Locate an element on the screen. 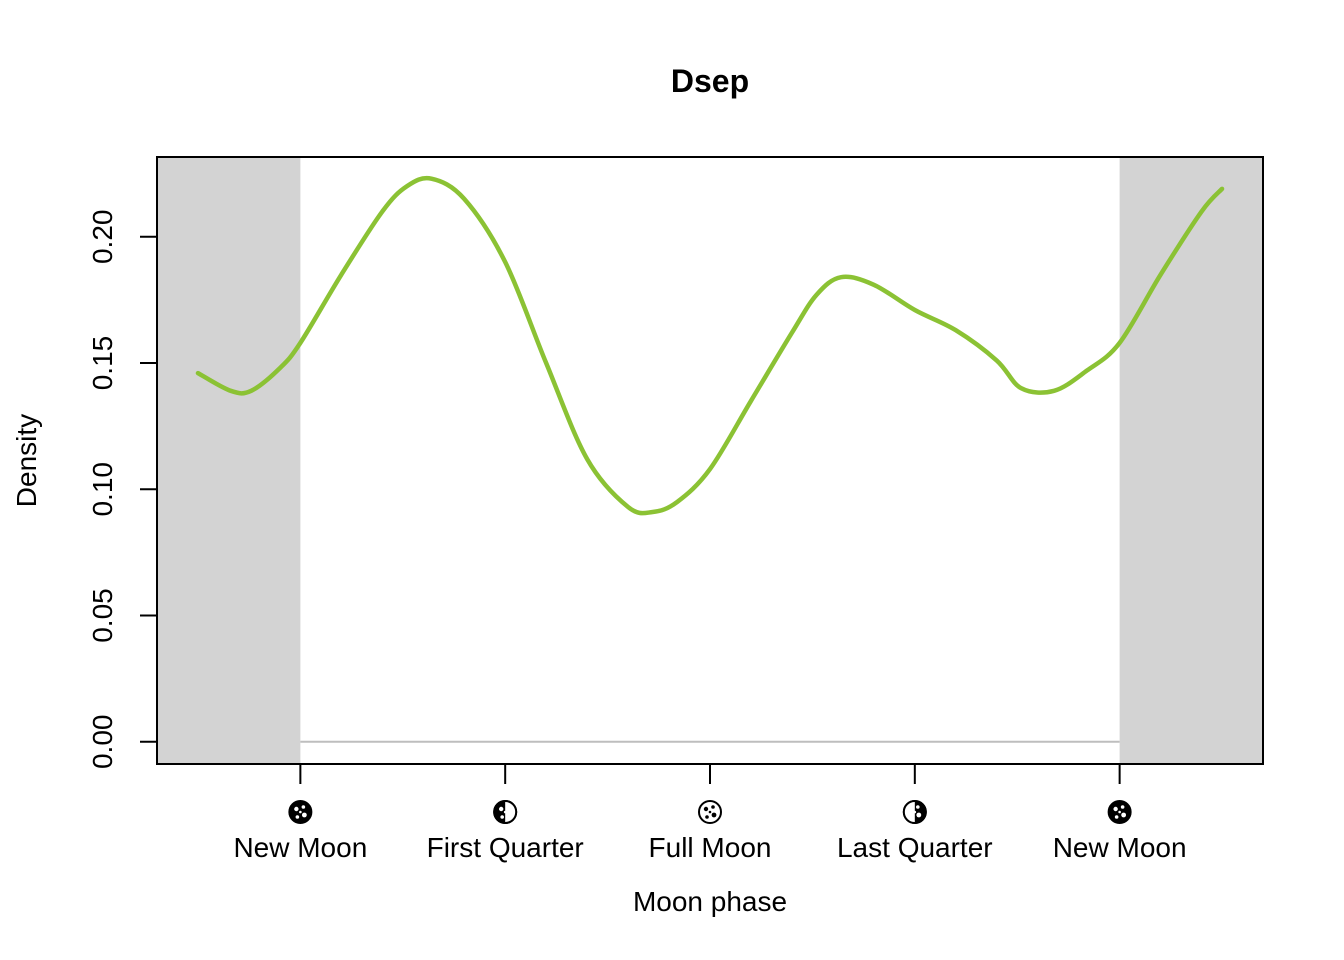 The width and height of the screenshot is (1344, 960). last-quarter-moon-icon is located at coordinates (914, 812).